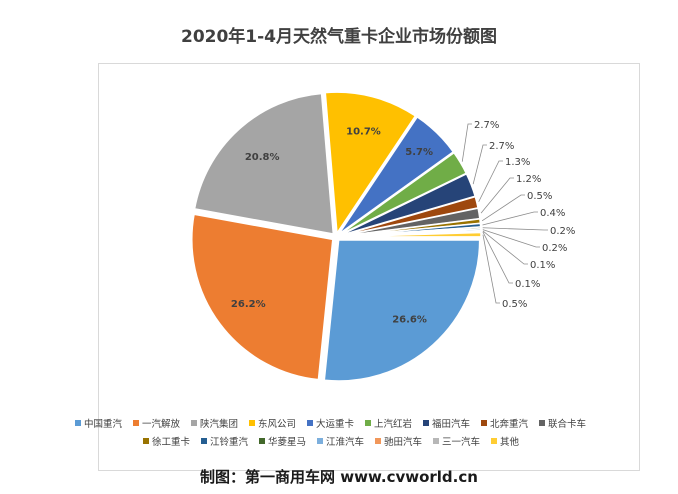  I want to click on legend-label: 一汽解放, so click(161, 424).